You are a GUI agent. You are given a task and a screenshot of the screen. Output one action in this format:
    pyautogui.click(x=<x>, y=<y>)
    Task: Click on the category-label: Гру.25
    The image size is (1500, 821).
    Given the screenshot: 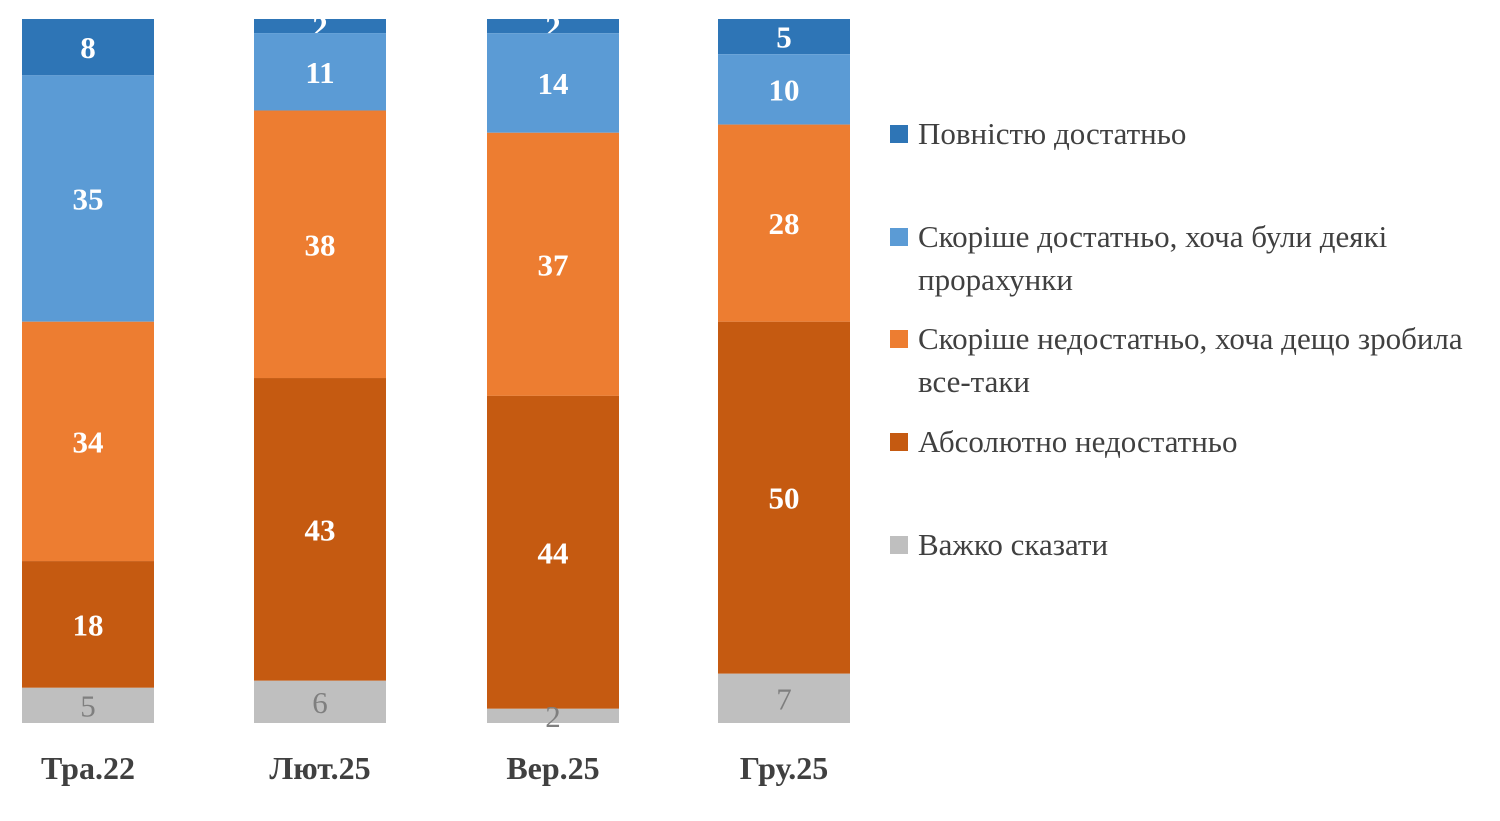 What is the action you would take?
    pyautogui.click(x=784, y=768)
    